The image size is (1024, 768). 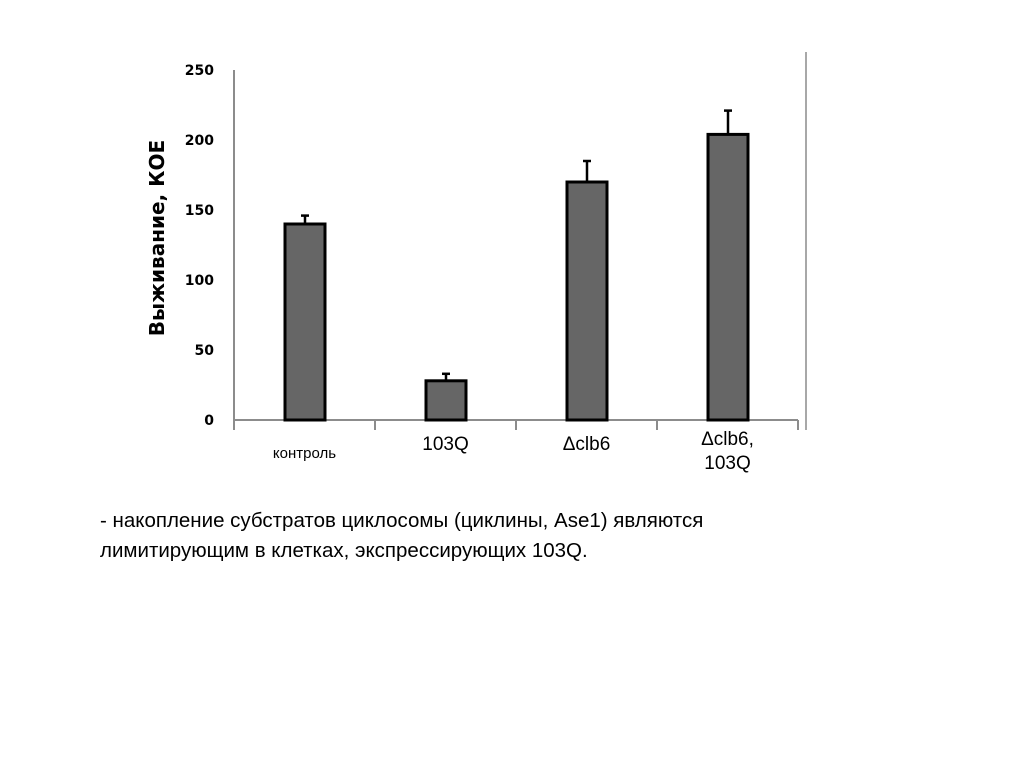 What do you see at coordinates (199, 211) in the screenshot?
I see `y-tick-label: 150` at bounding box center [199, 211].